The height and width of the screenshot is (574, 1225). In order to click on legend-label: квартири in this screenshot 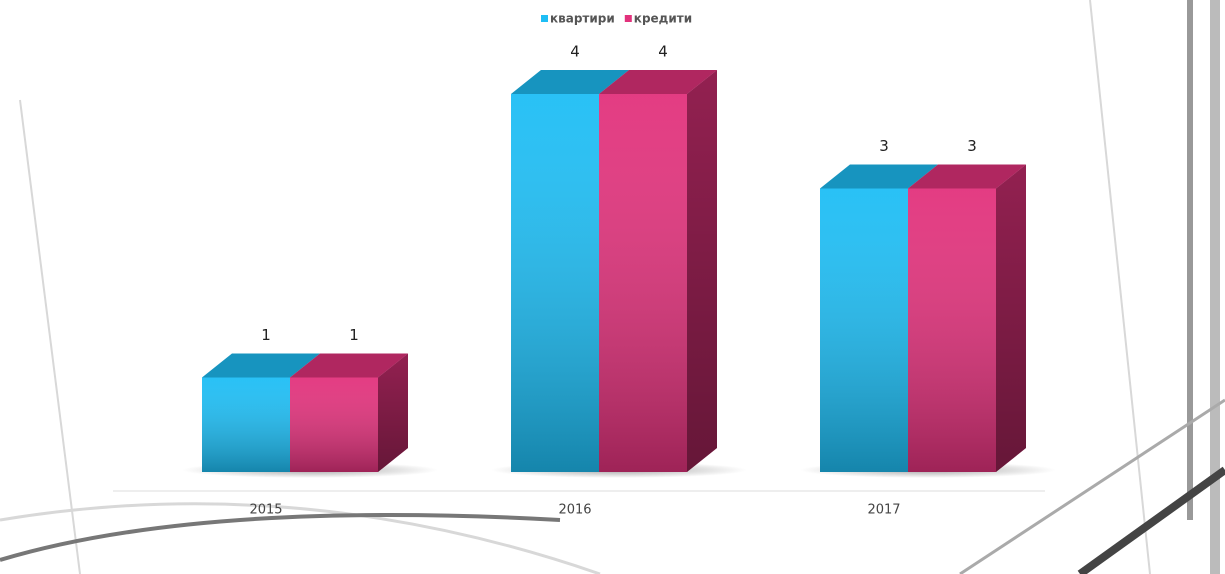, I will do `click(582, 19)`.